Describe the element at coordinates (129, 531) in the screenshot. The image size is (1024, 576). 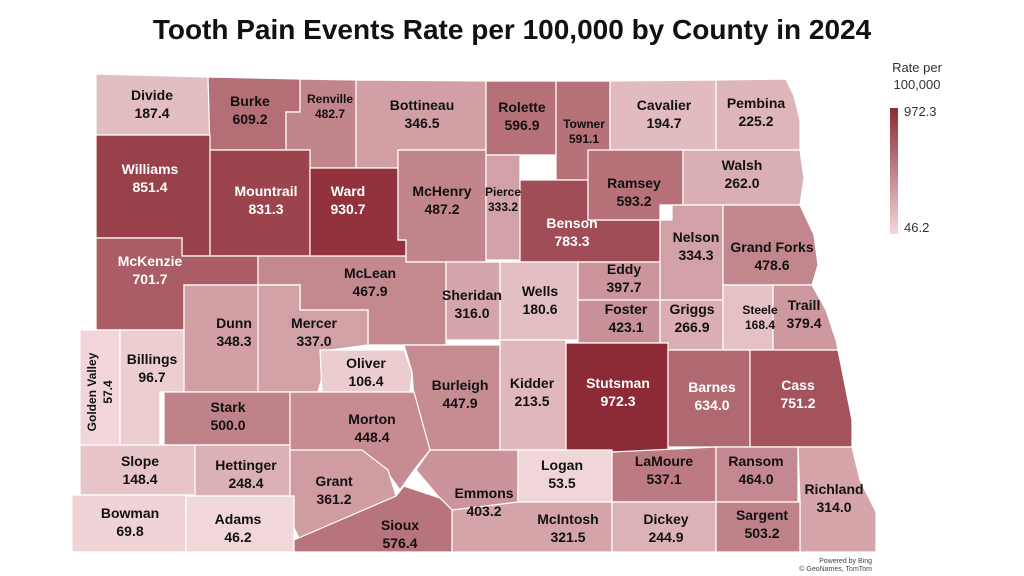
I see `county-value: 69.8` at that location.